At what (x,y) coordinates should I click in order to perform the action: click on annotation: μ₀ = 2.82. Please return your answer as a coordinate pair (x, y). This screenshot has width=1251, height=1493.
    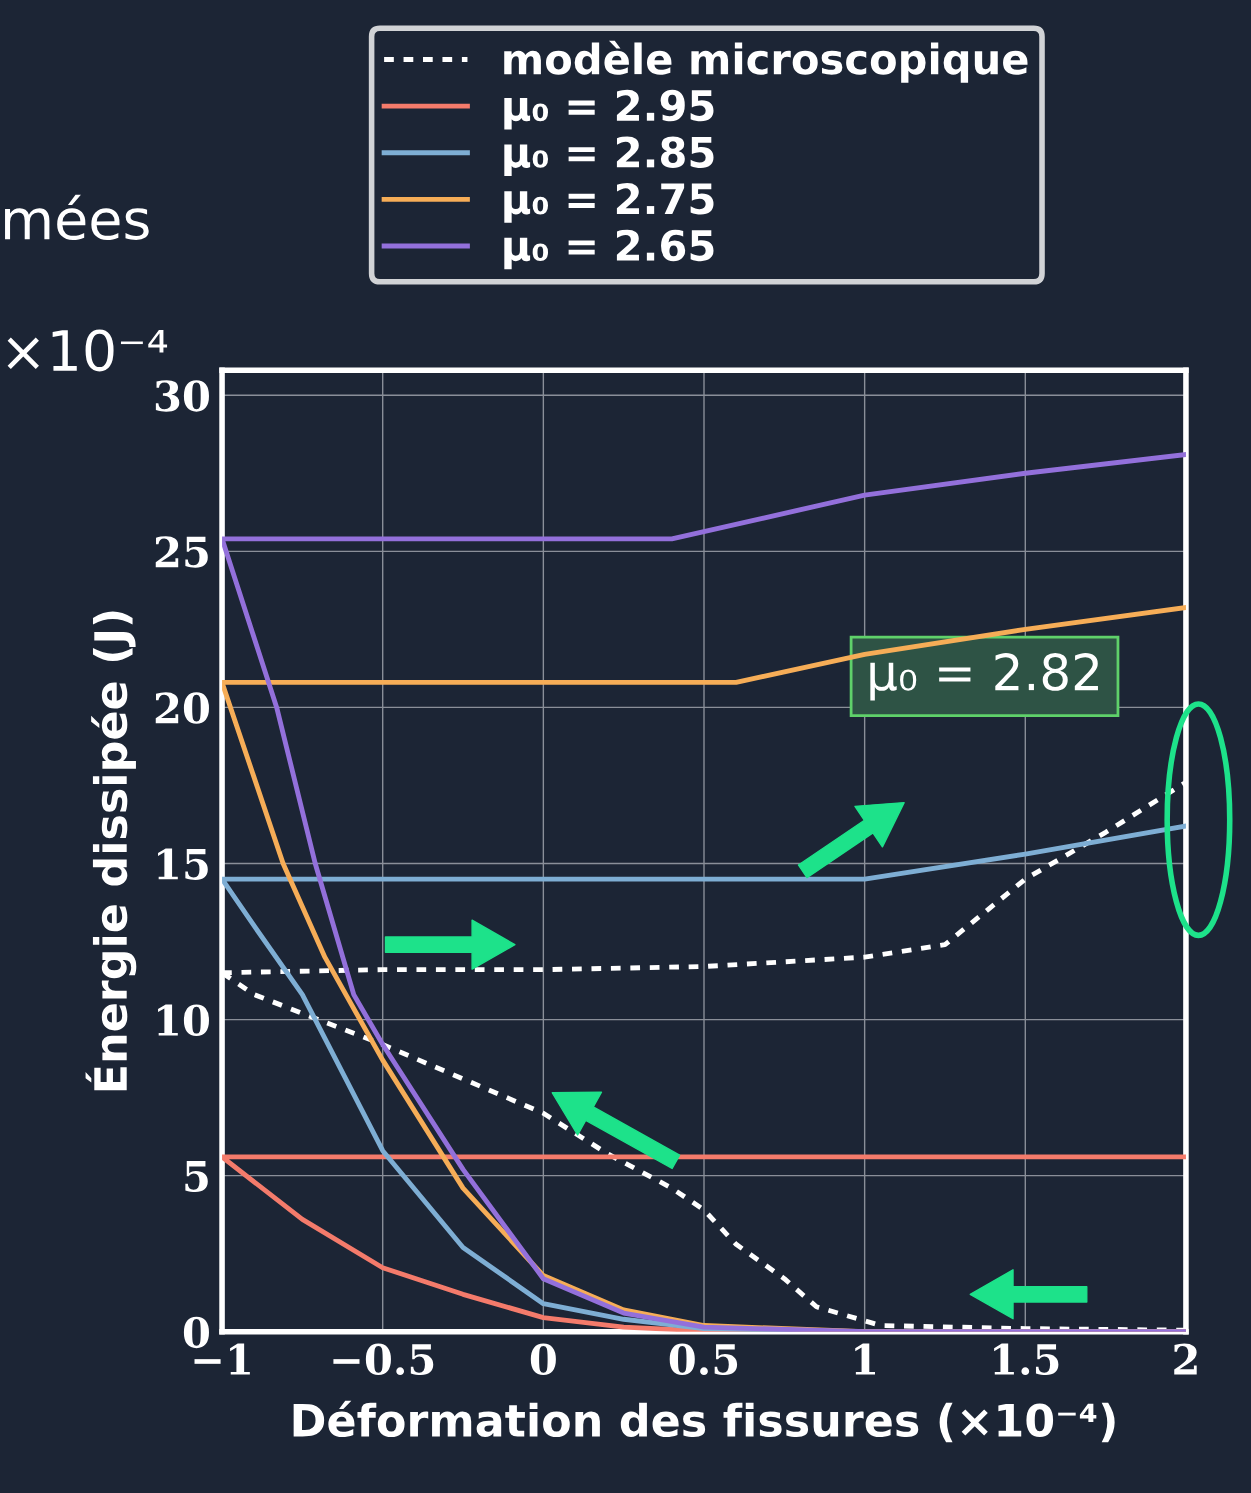
    Looking at the image, I should click on (984, 677).